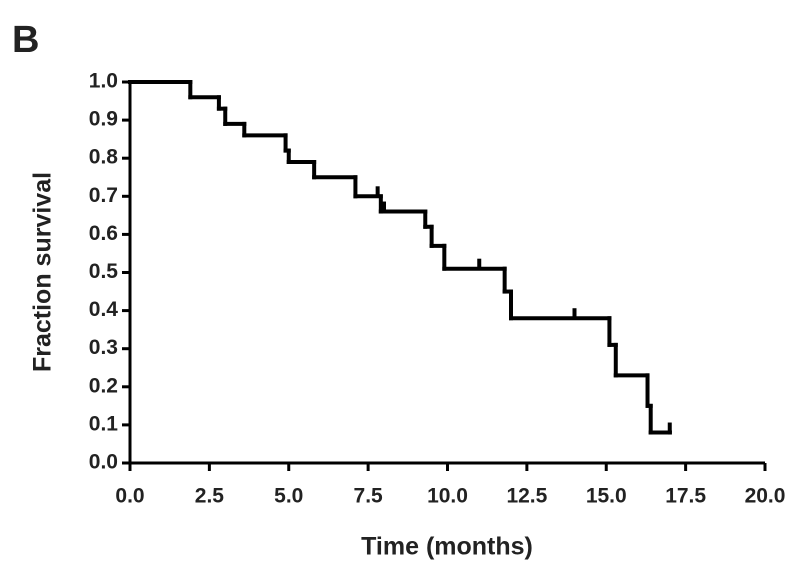  What do you see at coordinates (104, 157) in the screenshot?
I see `y-tick-label: 0.8` at bounding box center [104, 157].